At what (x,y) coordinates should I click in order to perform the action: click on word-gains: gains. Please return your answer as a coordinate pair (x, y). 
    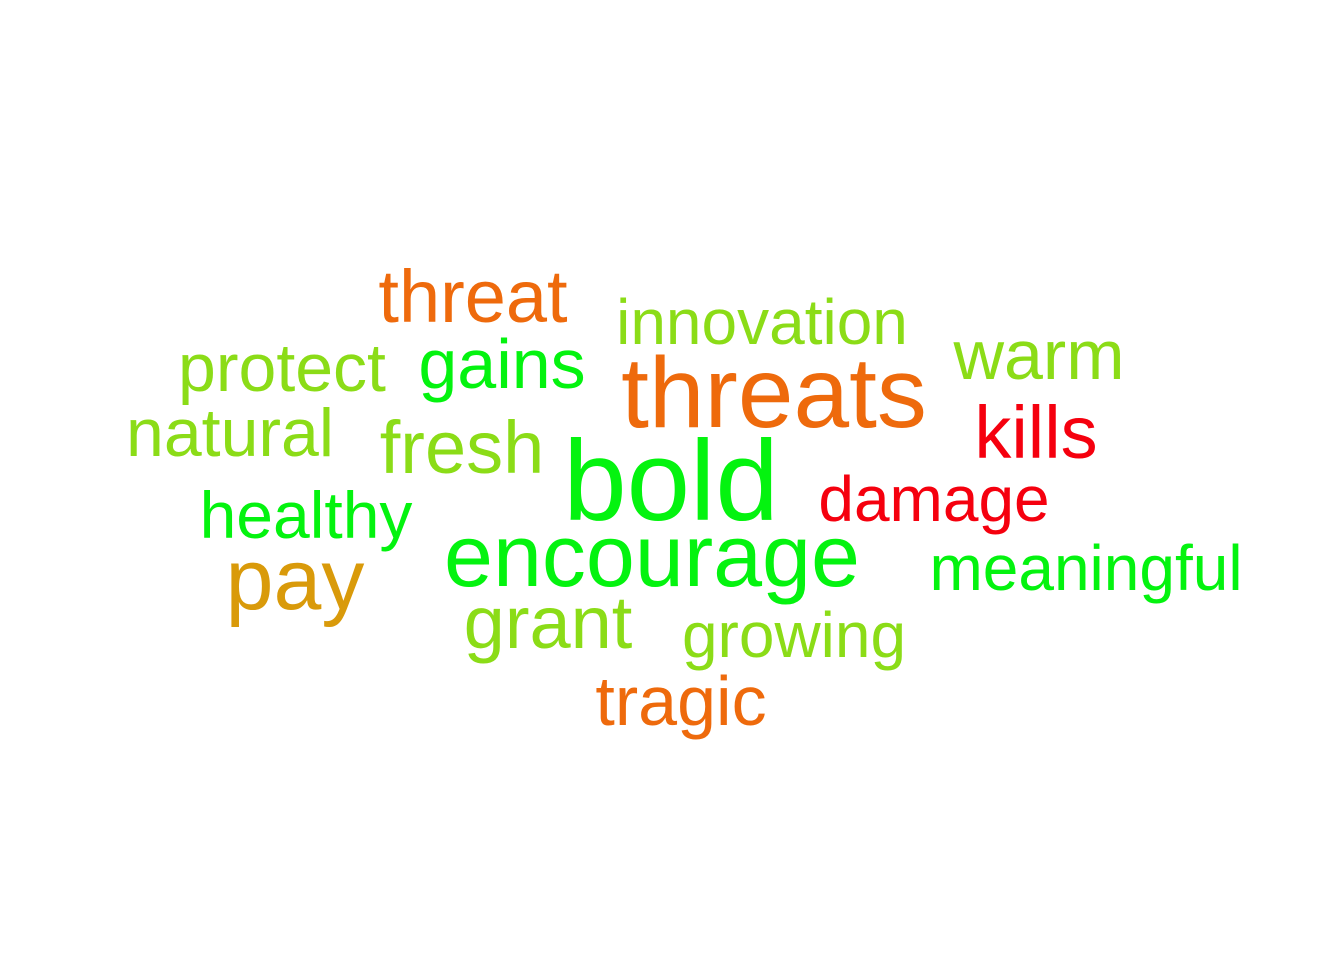
    Looking at the image, I should click on (502, 364).